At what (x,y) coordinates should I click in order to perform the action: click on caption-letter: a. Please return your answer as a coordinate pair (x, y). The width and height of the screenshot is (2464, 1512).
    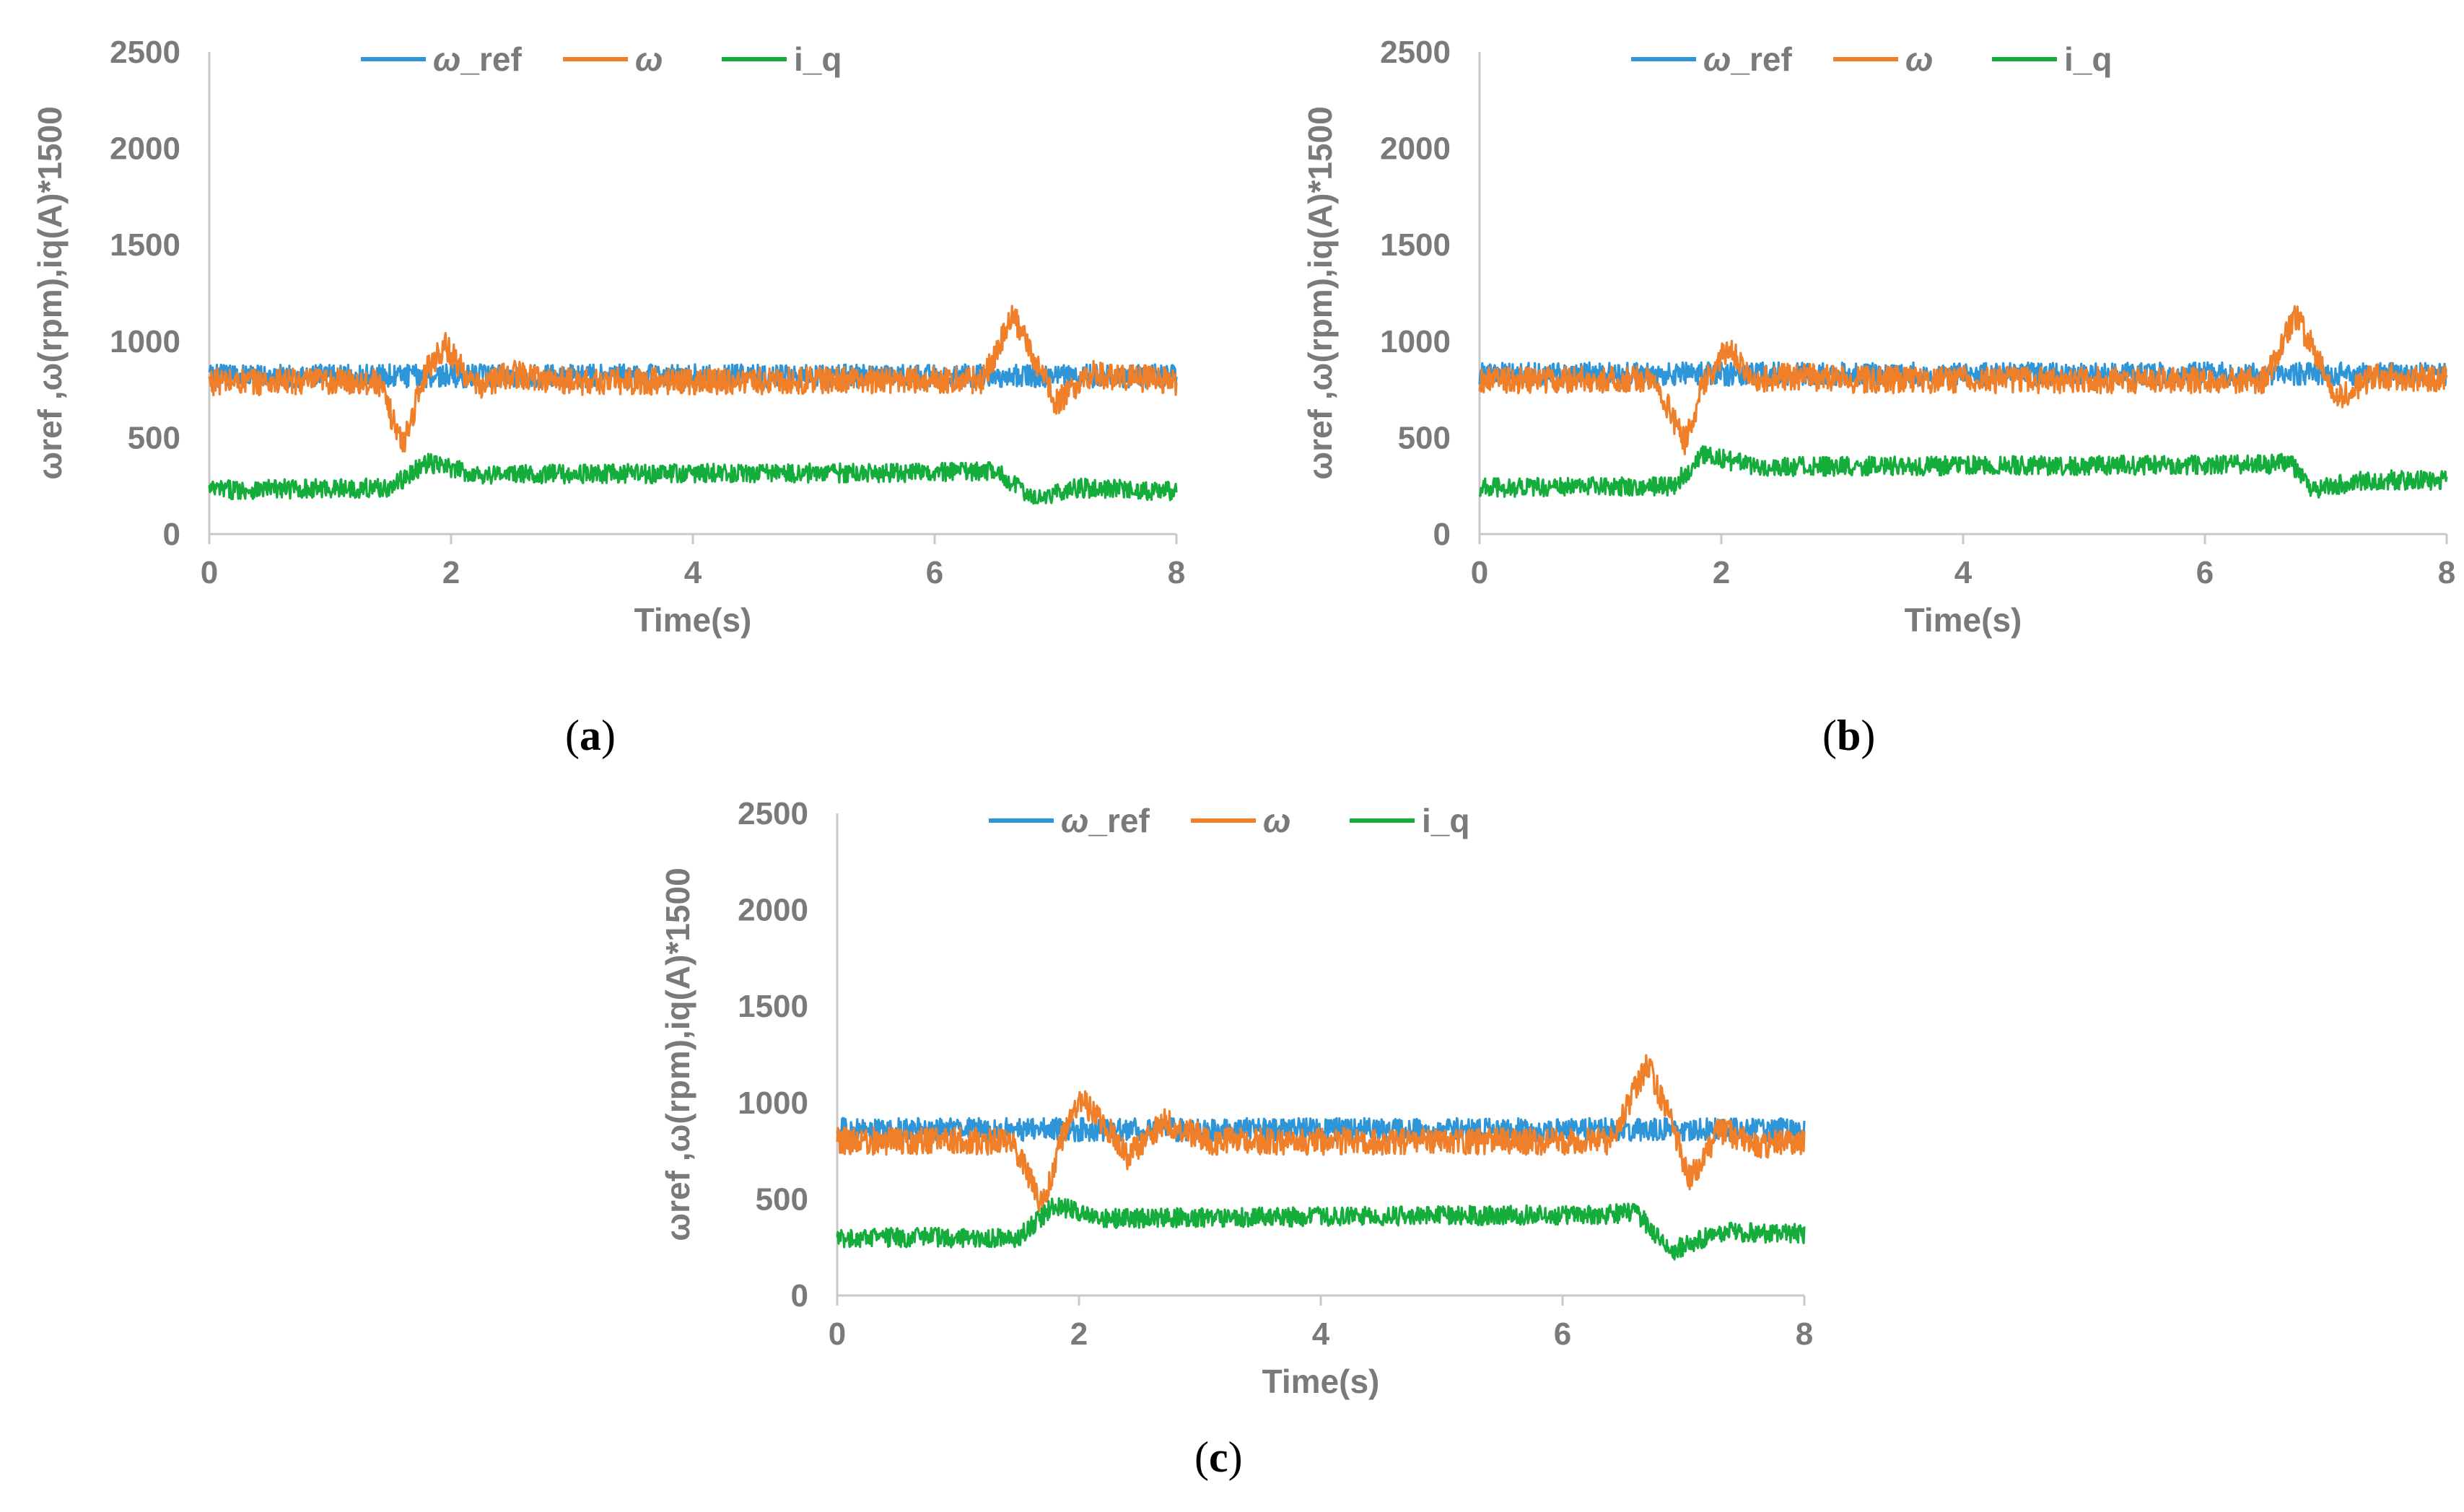
    Looking at the image, I should click on (590, 735).